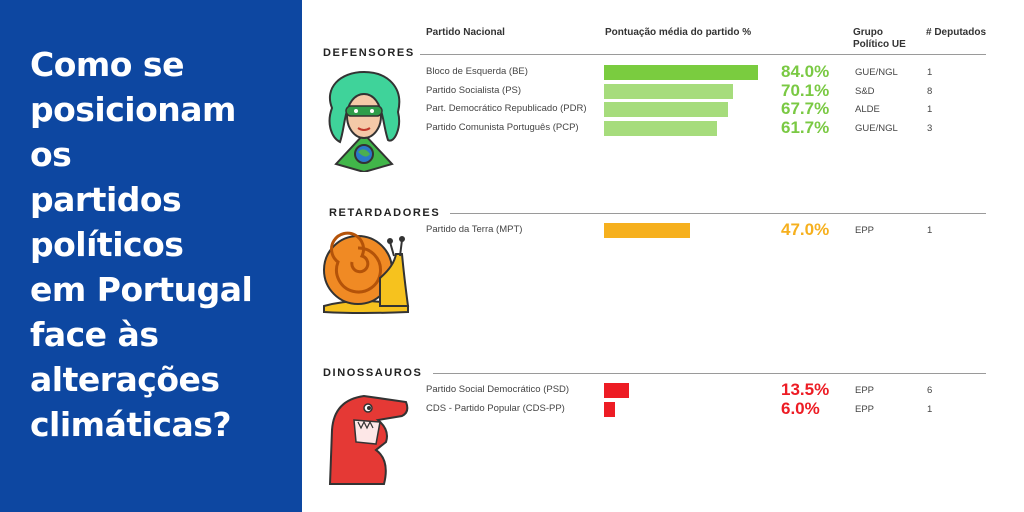 The image size is (1024, 512). What do you see at coordinates (502, 127) in the screenshot?
I see `party-name: Partido Comunista Português (PCP)` at bounding box center [502, 127].